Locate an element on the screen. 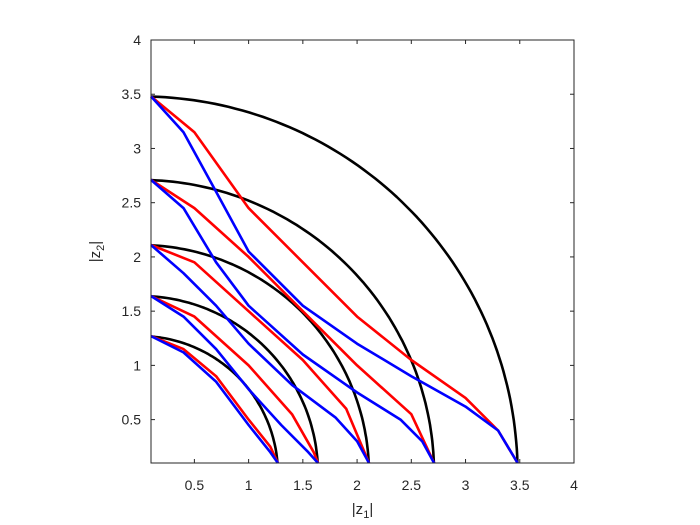 The width and height of the screenshot is (700, 525). y-tick-label: 1.5 is located at coordinates (132, 311).